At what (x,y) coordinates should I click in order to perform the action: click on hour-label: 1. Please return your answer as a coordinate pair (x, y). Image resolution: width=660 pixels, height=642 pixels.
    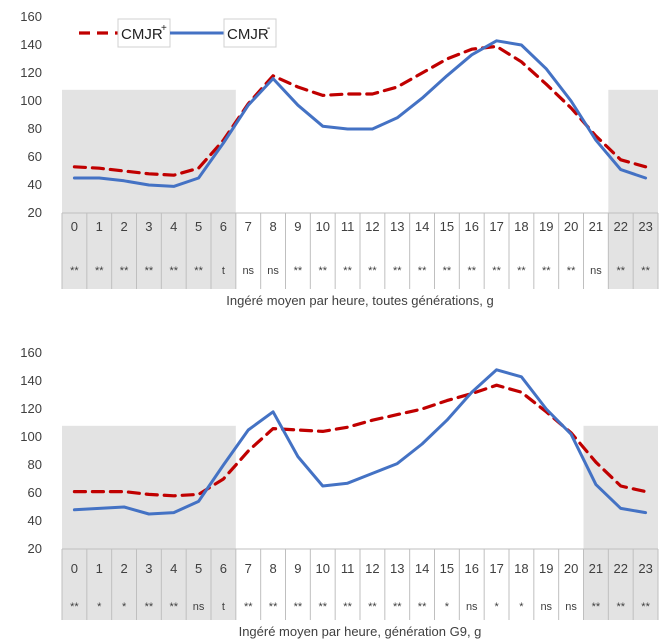
    Looking at the image, I should click on (99, 568).